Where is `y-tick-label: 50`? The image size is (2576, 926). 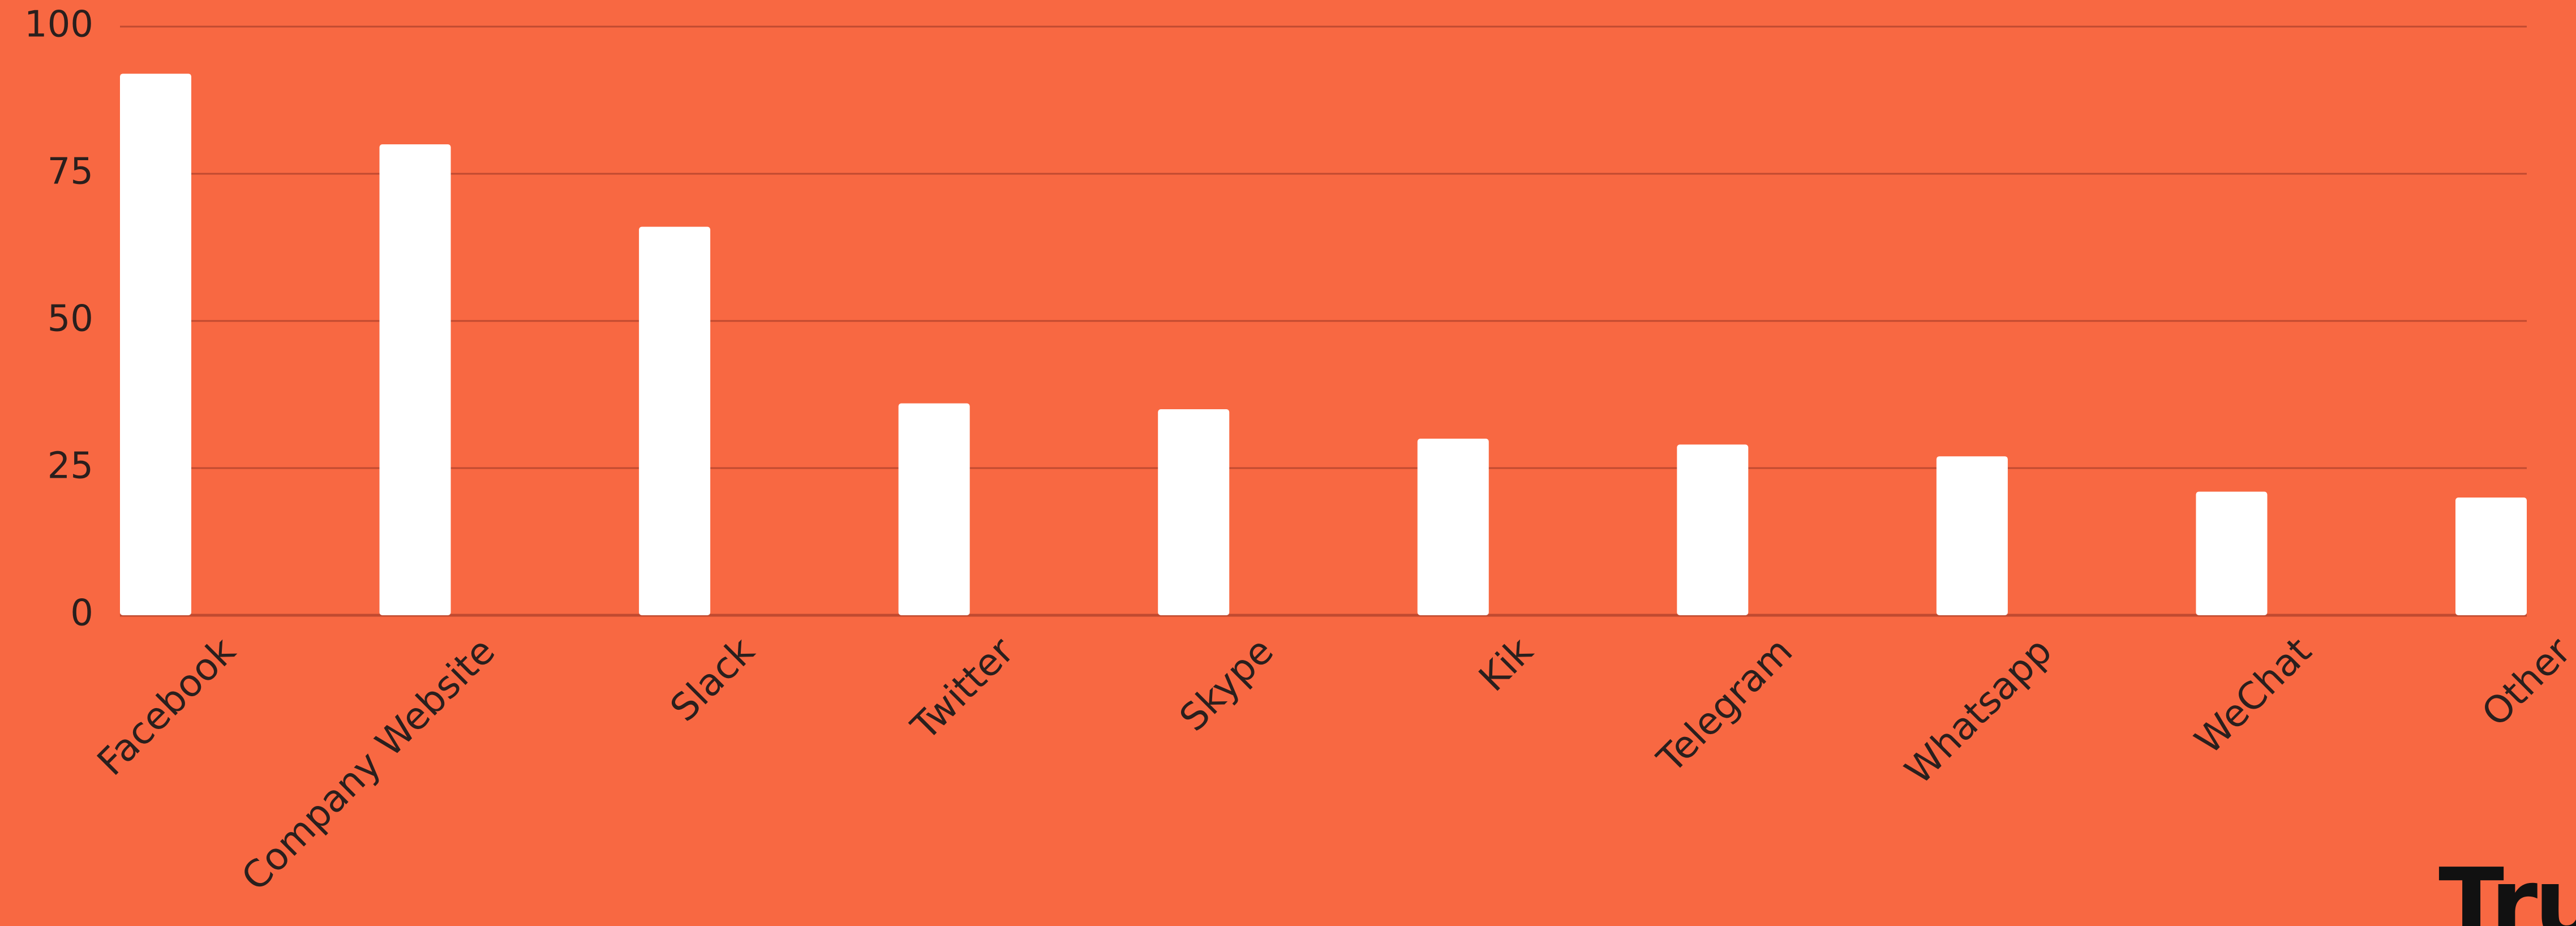
y-tick-label: 50 is located at coordinates (70, 319).